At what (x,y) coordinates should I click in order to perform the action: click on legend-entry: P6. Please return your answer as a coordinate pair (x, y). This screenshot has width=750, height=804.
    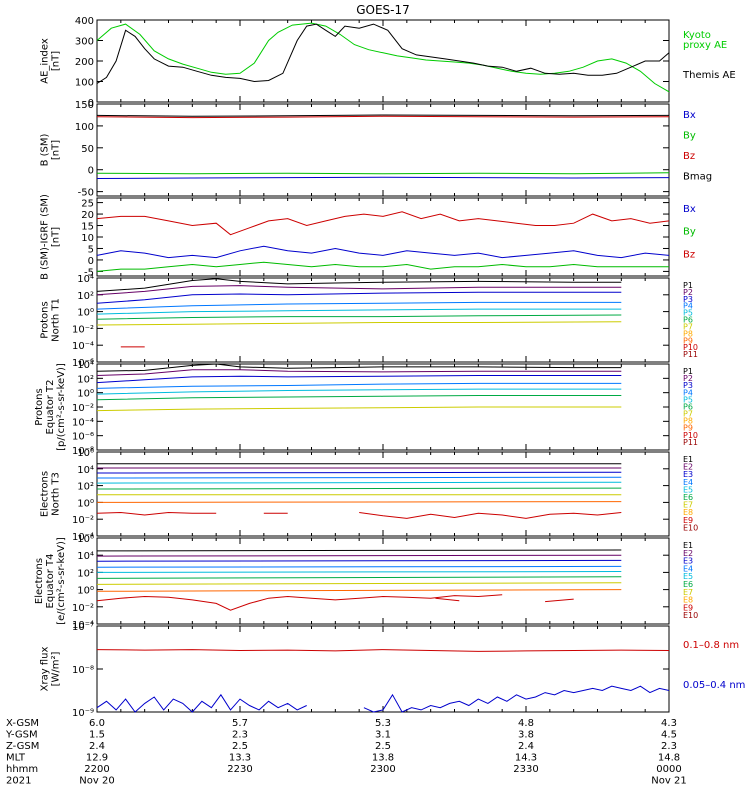
    Looking at the image, I should click on (688, 406).